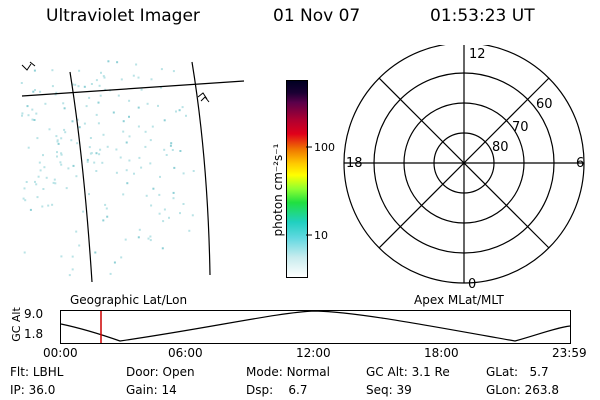 The height and width of the screenshot is (400, 600). I want to click on info-glon: GLon: 263.8, so click(522, 390).